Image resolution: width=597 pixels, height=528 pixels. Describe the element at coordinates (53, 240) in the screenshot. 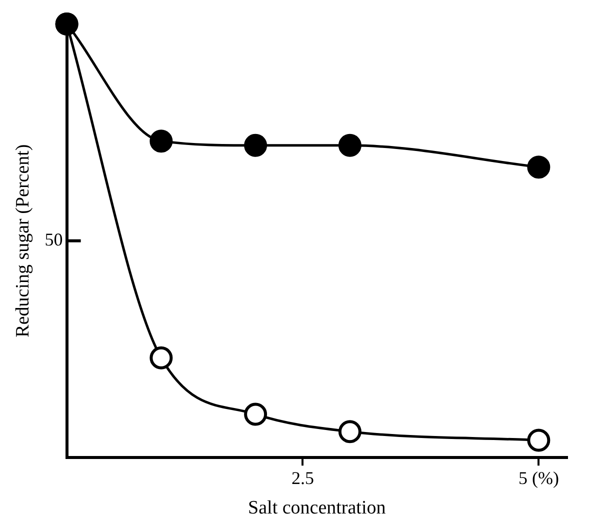

I see `text: 50` at that location.